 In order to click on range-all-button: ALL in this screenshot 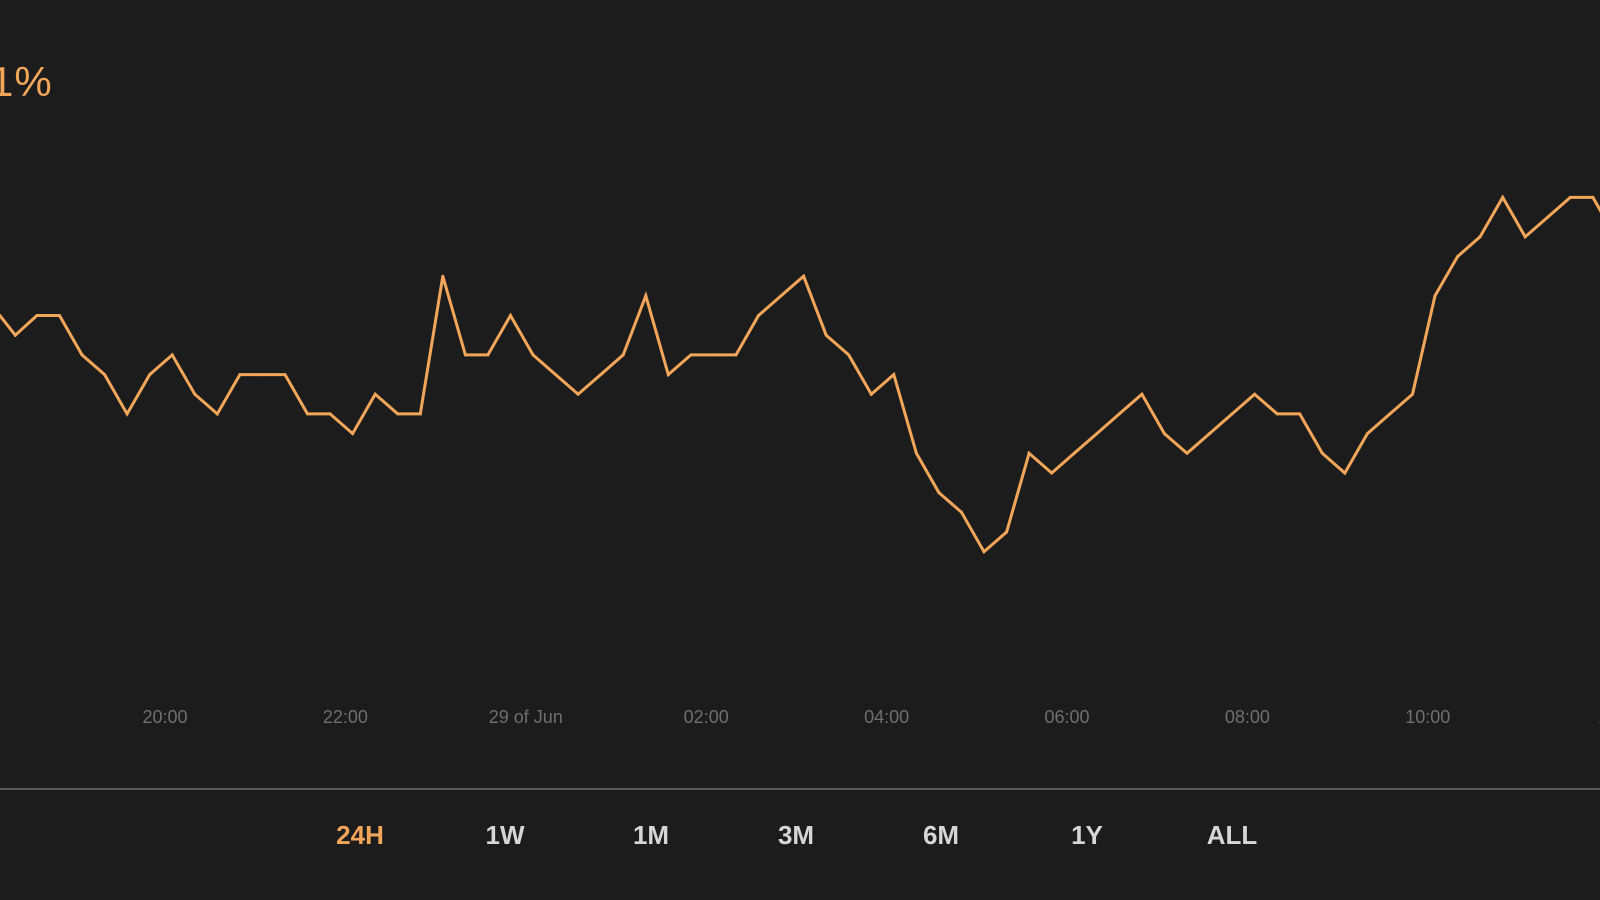, I will do `click(1232, 835)`.